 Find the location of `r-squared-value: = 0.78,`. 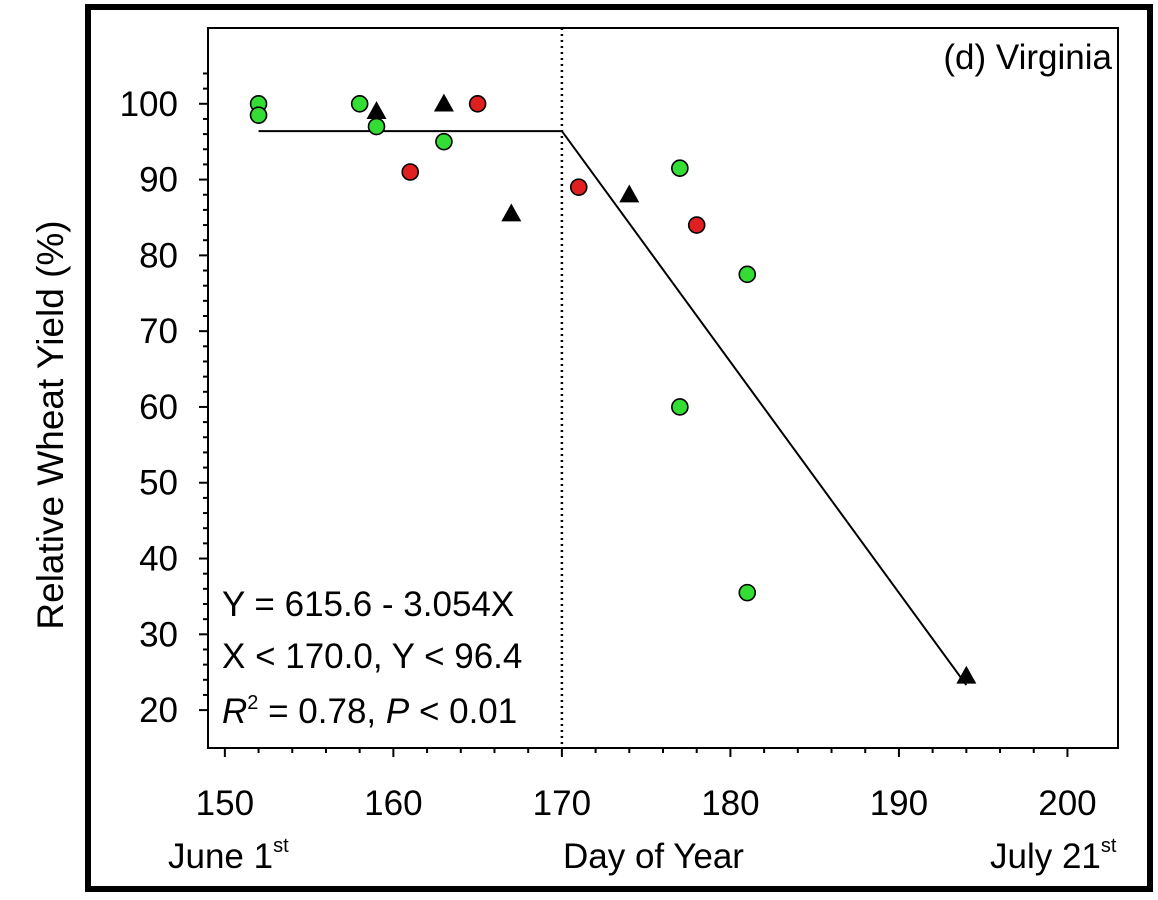

r-squared-value: = 0.78, is located at coordinates (321, 711).